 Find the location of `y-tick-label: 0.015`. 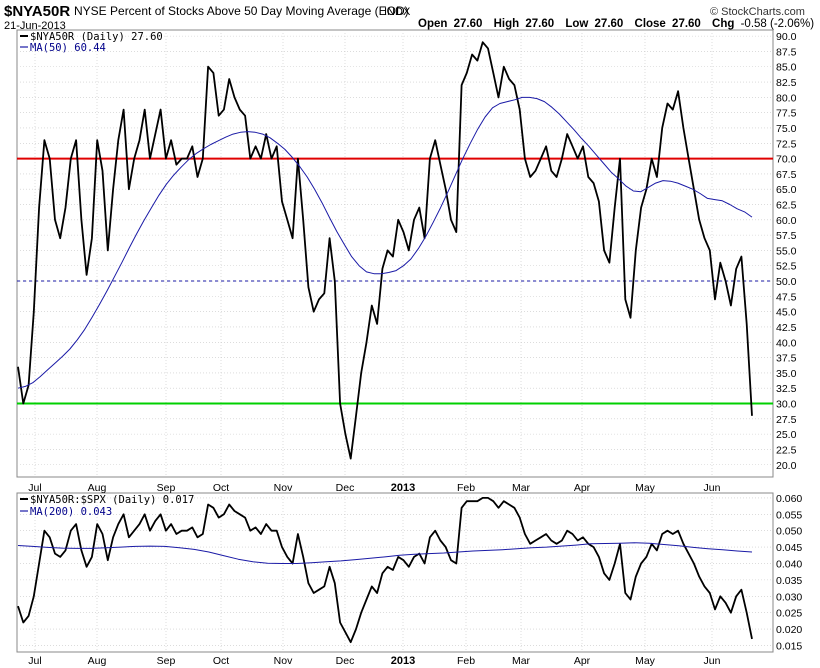

y-tick-label: 0.015 is located at coordinates (789, 646).